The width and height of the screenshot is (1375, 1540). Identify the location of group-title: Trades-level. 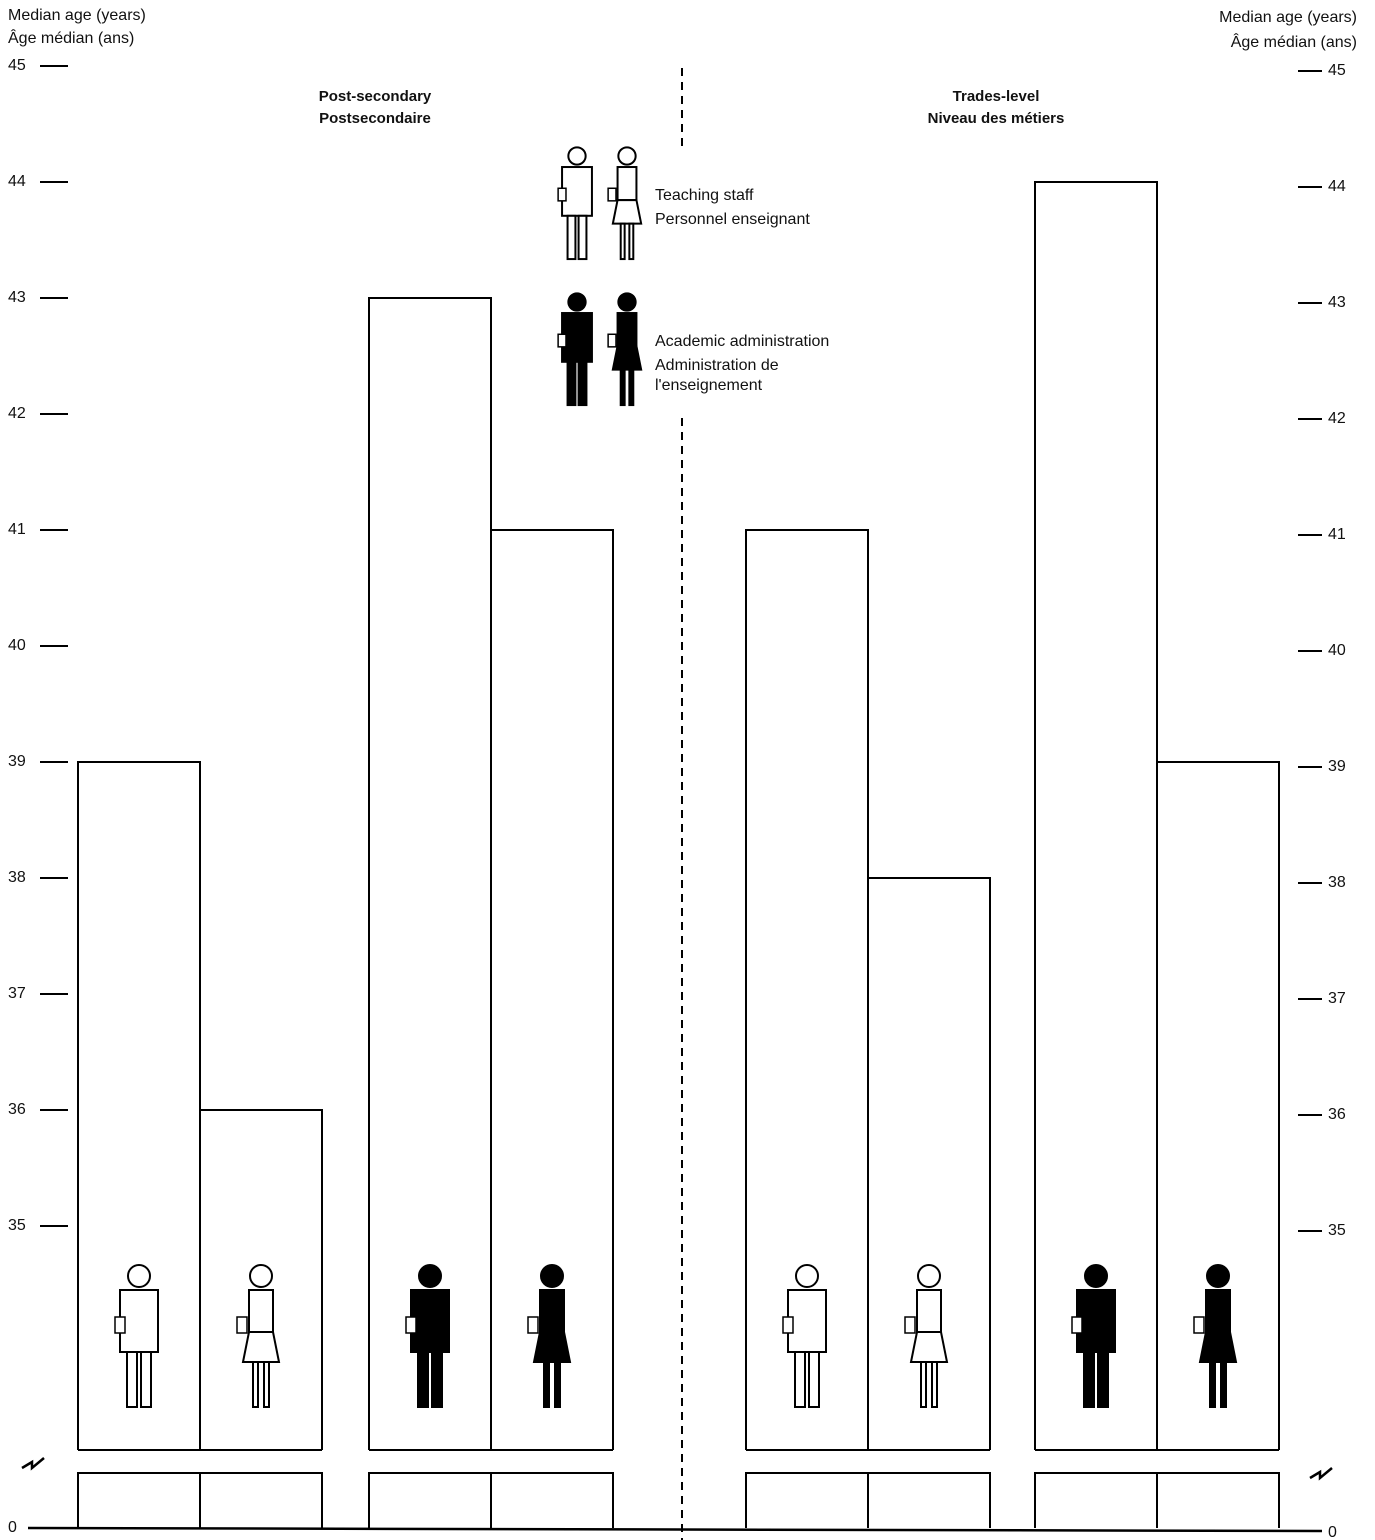
(996, 96).